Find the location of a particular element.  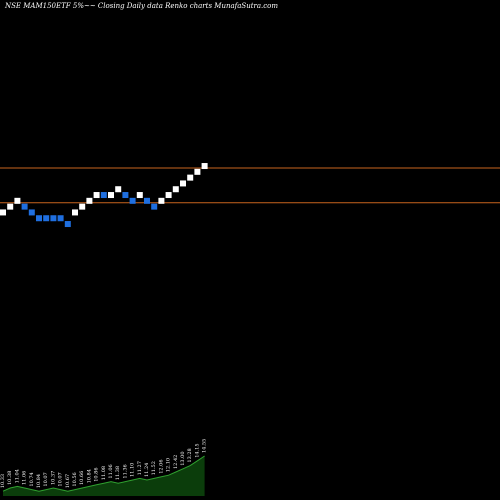

volume-label: 10.66 is located at coordinates (82, 478).